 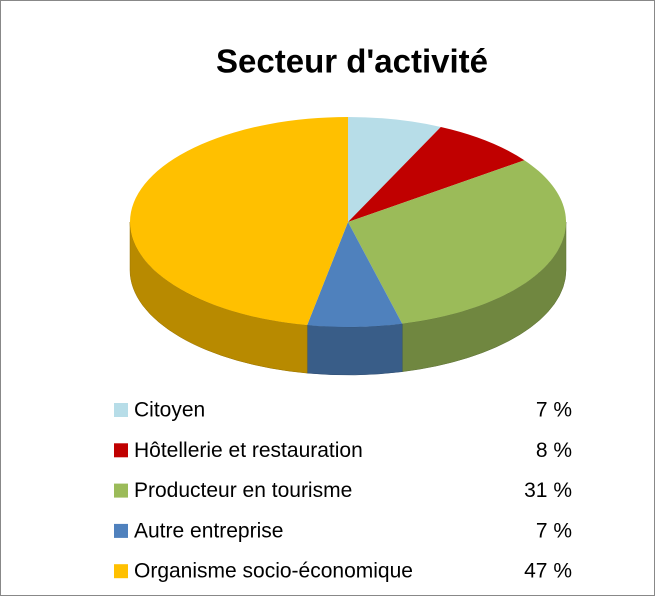 What do you see at coordinates (548, 490) in the screenshot?
I see `legend-value: 31 %` at bounding box center [548, 490].